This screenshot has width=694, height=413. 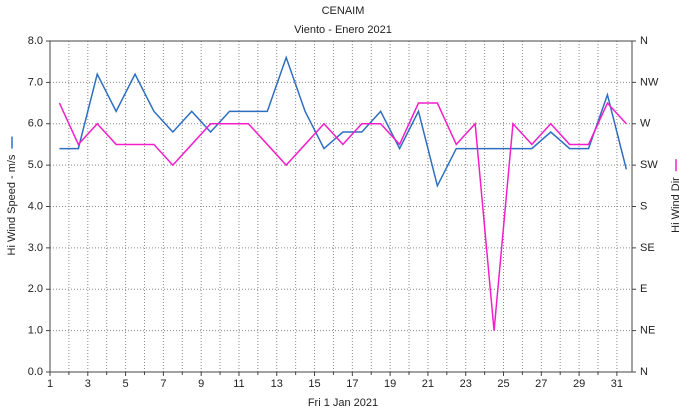 I want to click on y2-tick-label: W, so click(x=645, y=124).